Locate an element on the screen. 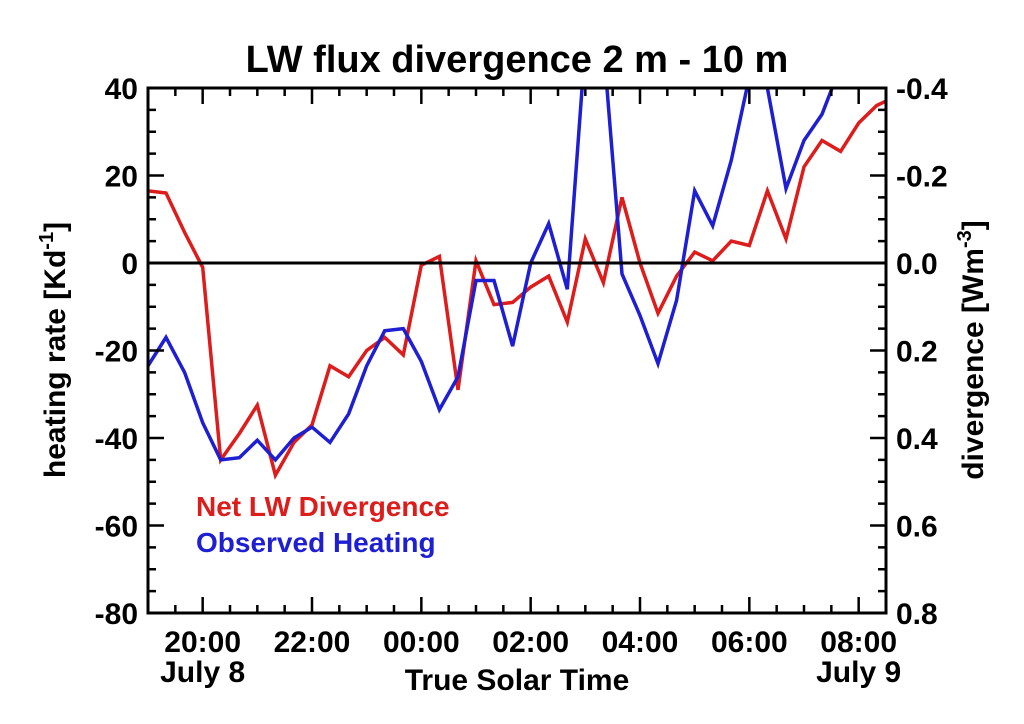 The width and height of the screenshot is (1024, 724). x-tick-label: 02:00 is located at coordinates (530, 642).